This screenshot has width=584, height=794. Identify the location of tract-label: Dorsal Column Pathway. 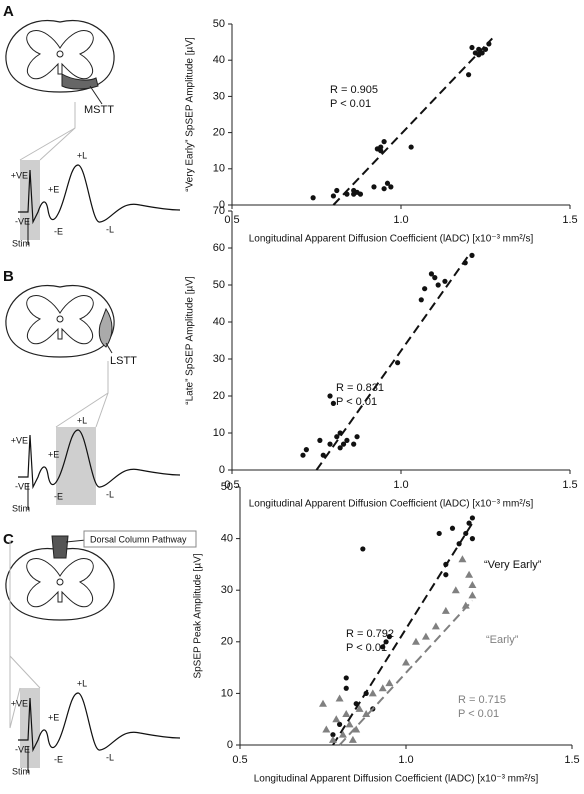
(138, 539).